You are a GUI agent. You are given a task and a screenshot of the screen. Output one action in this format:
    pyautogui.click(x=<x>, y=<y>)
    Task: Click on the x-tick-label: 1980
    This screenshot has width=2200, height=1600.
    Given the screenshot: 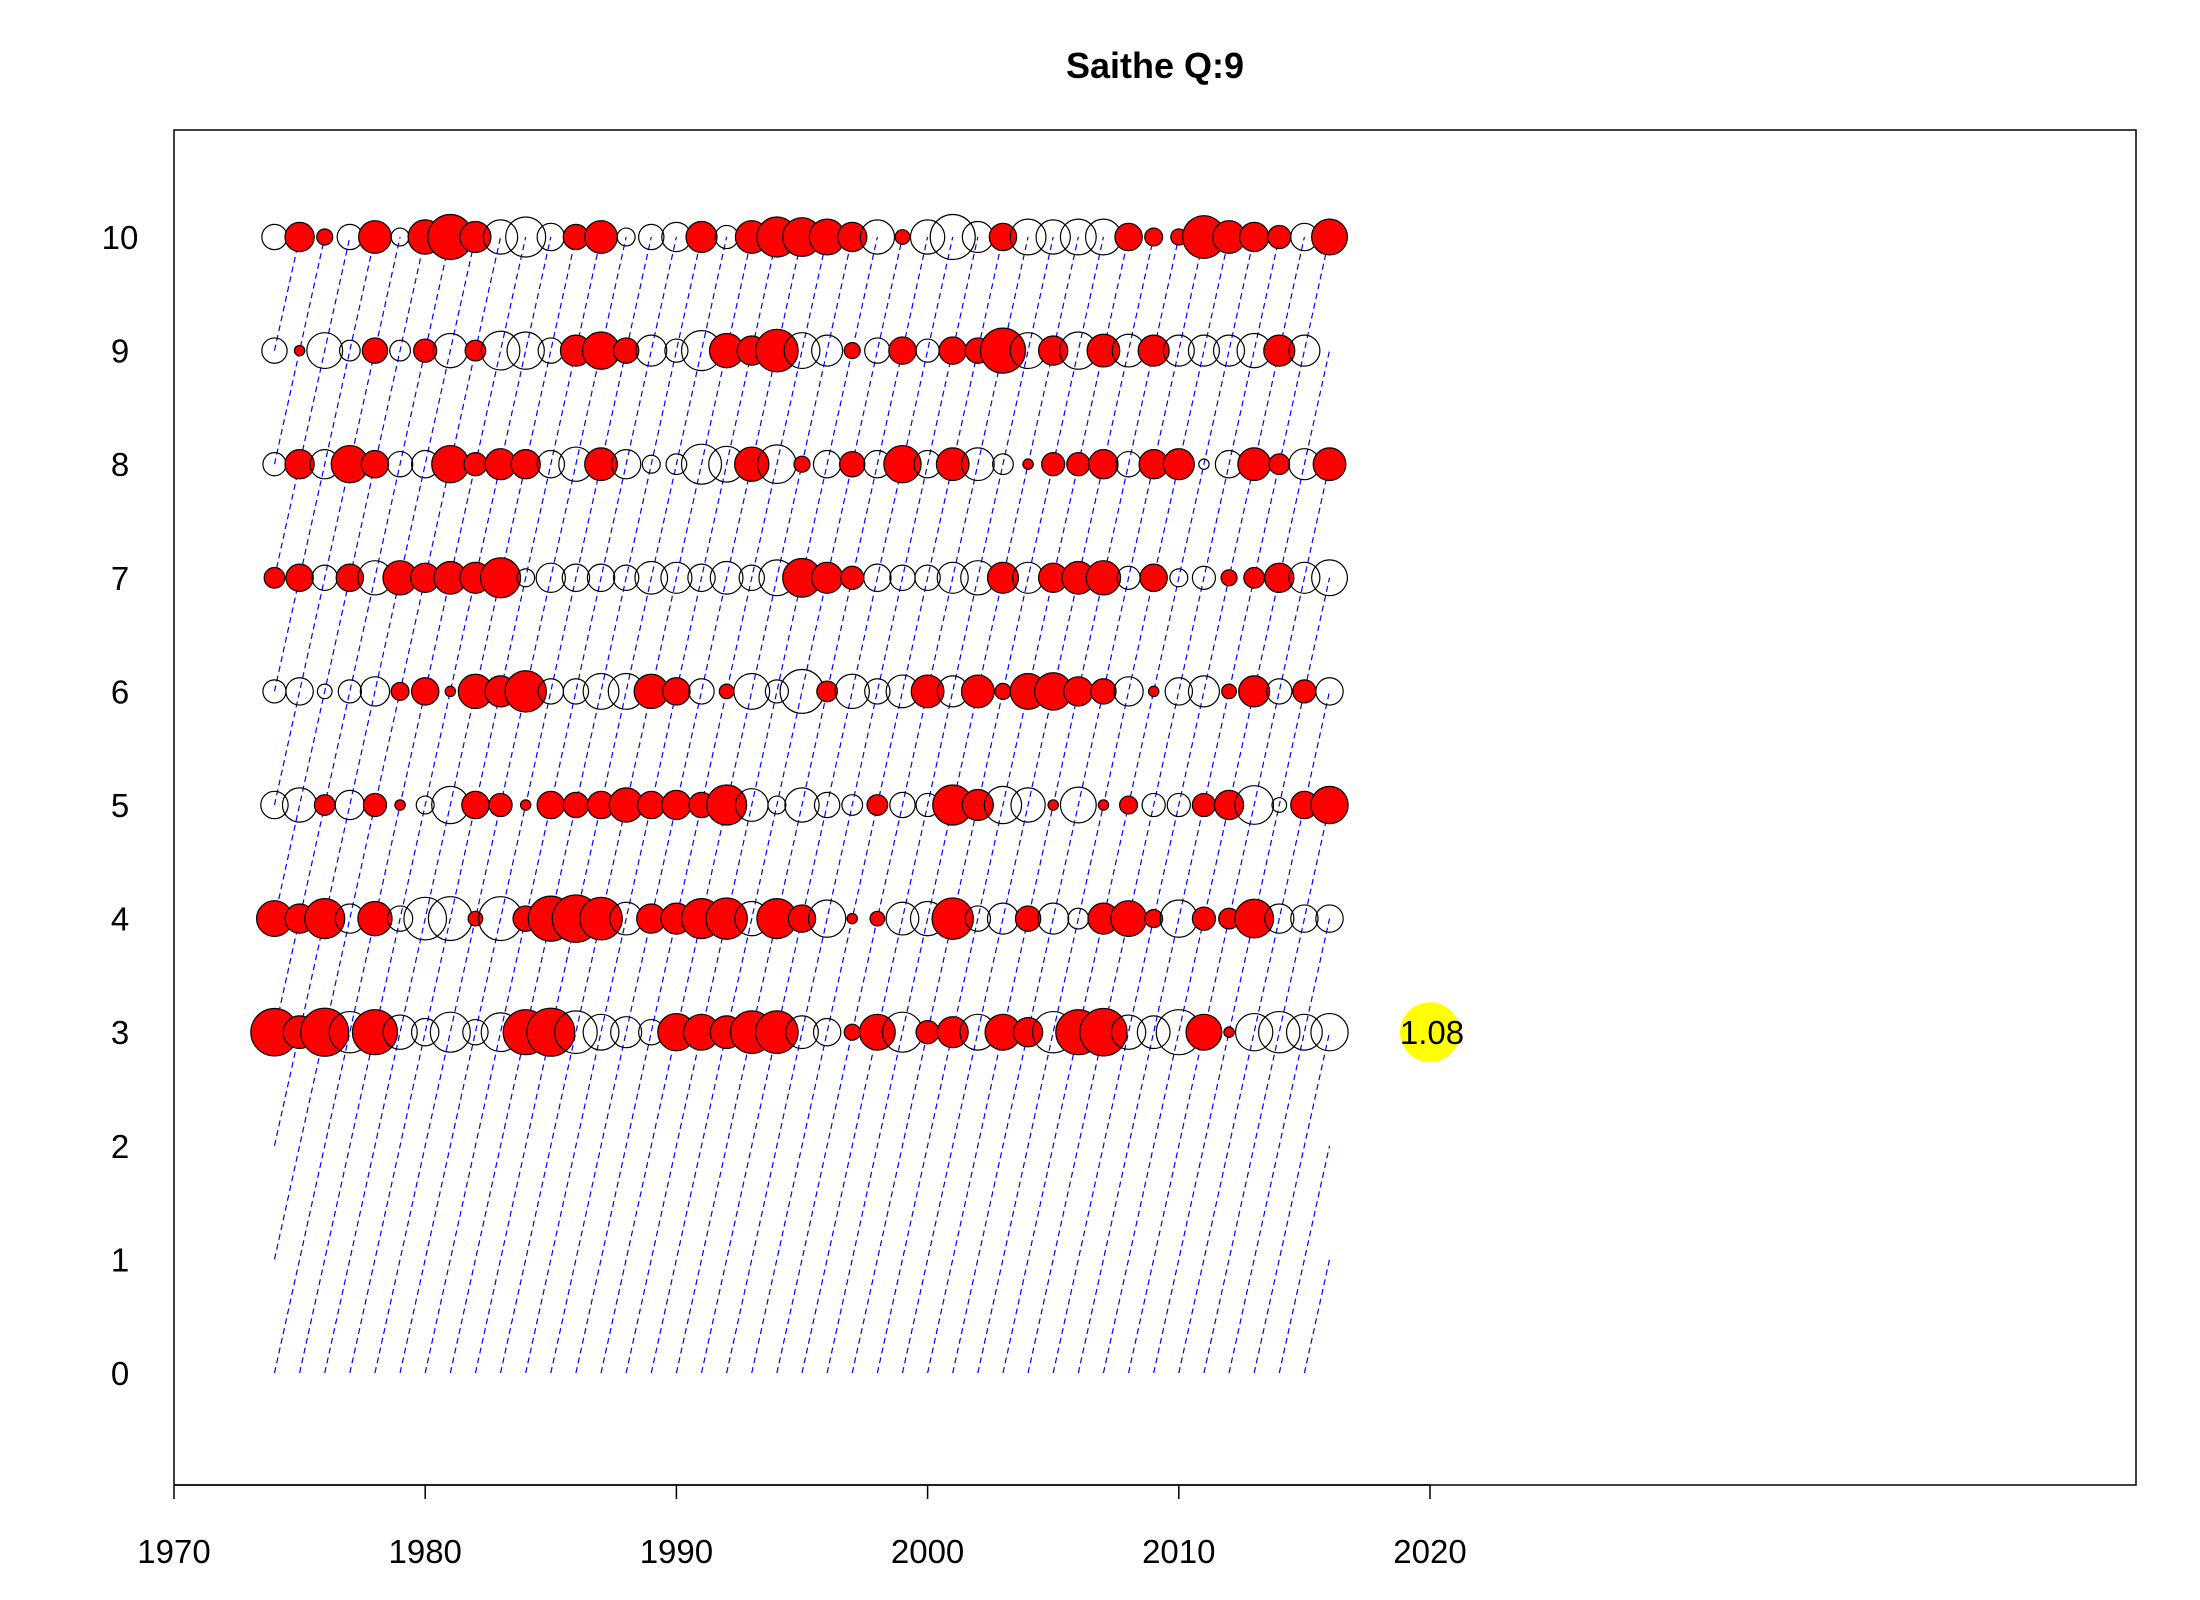 What is the action you would take?
    pyautogui.click(x=424, y=1551)
    